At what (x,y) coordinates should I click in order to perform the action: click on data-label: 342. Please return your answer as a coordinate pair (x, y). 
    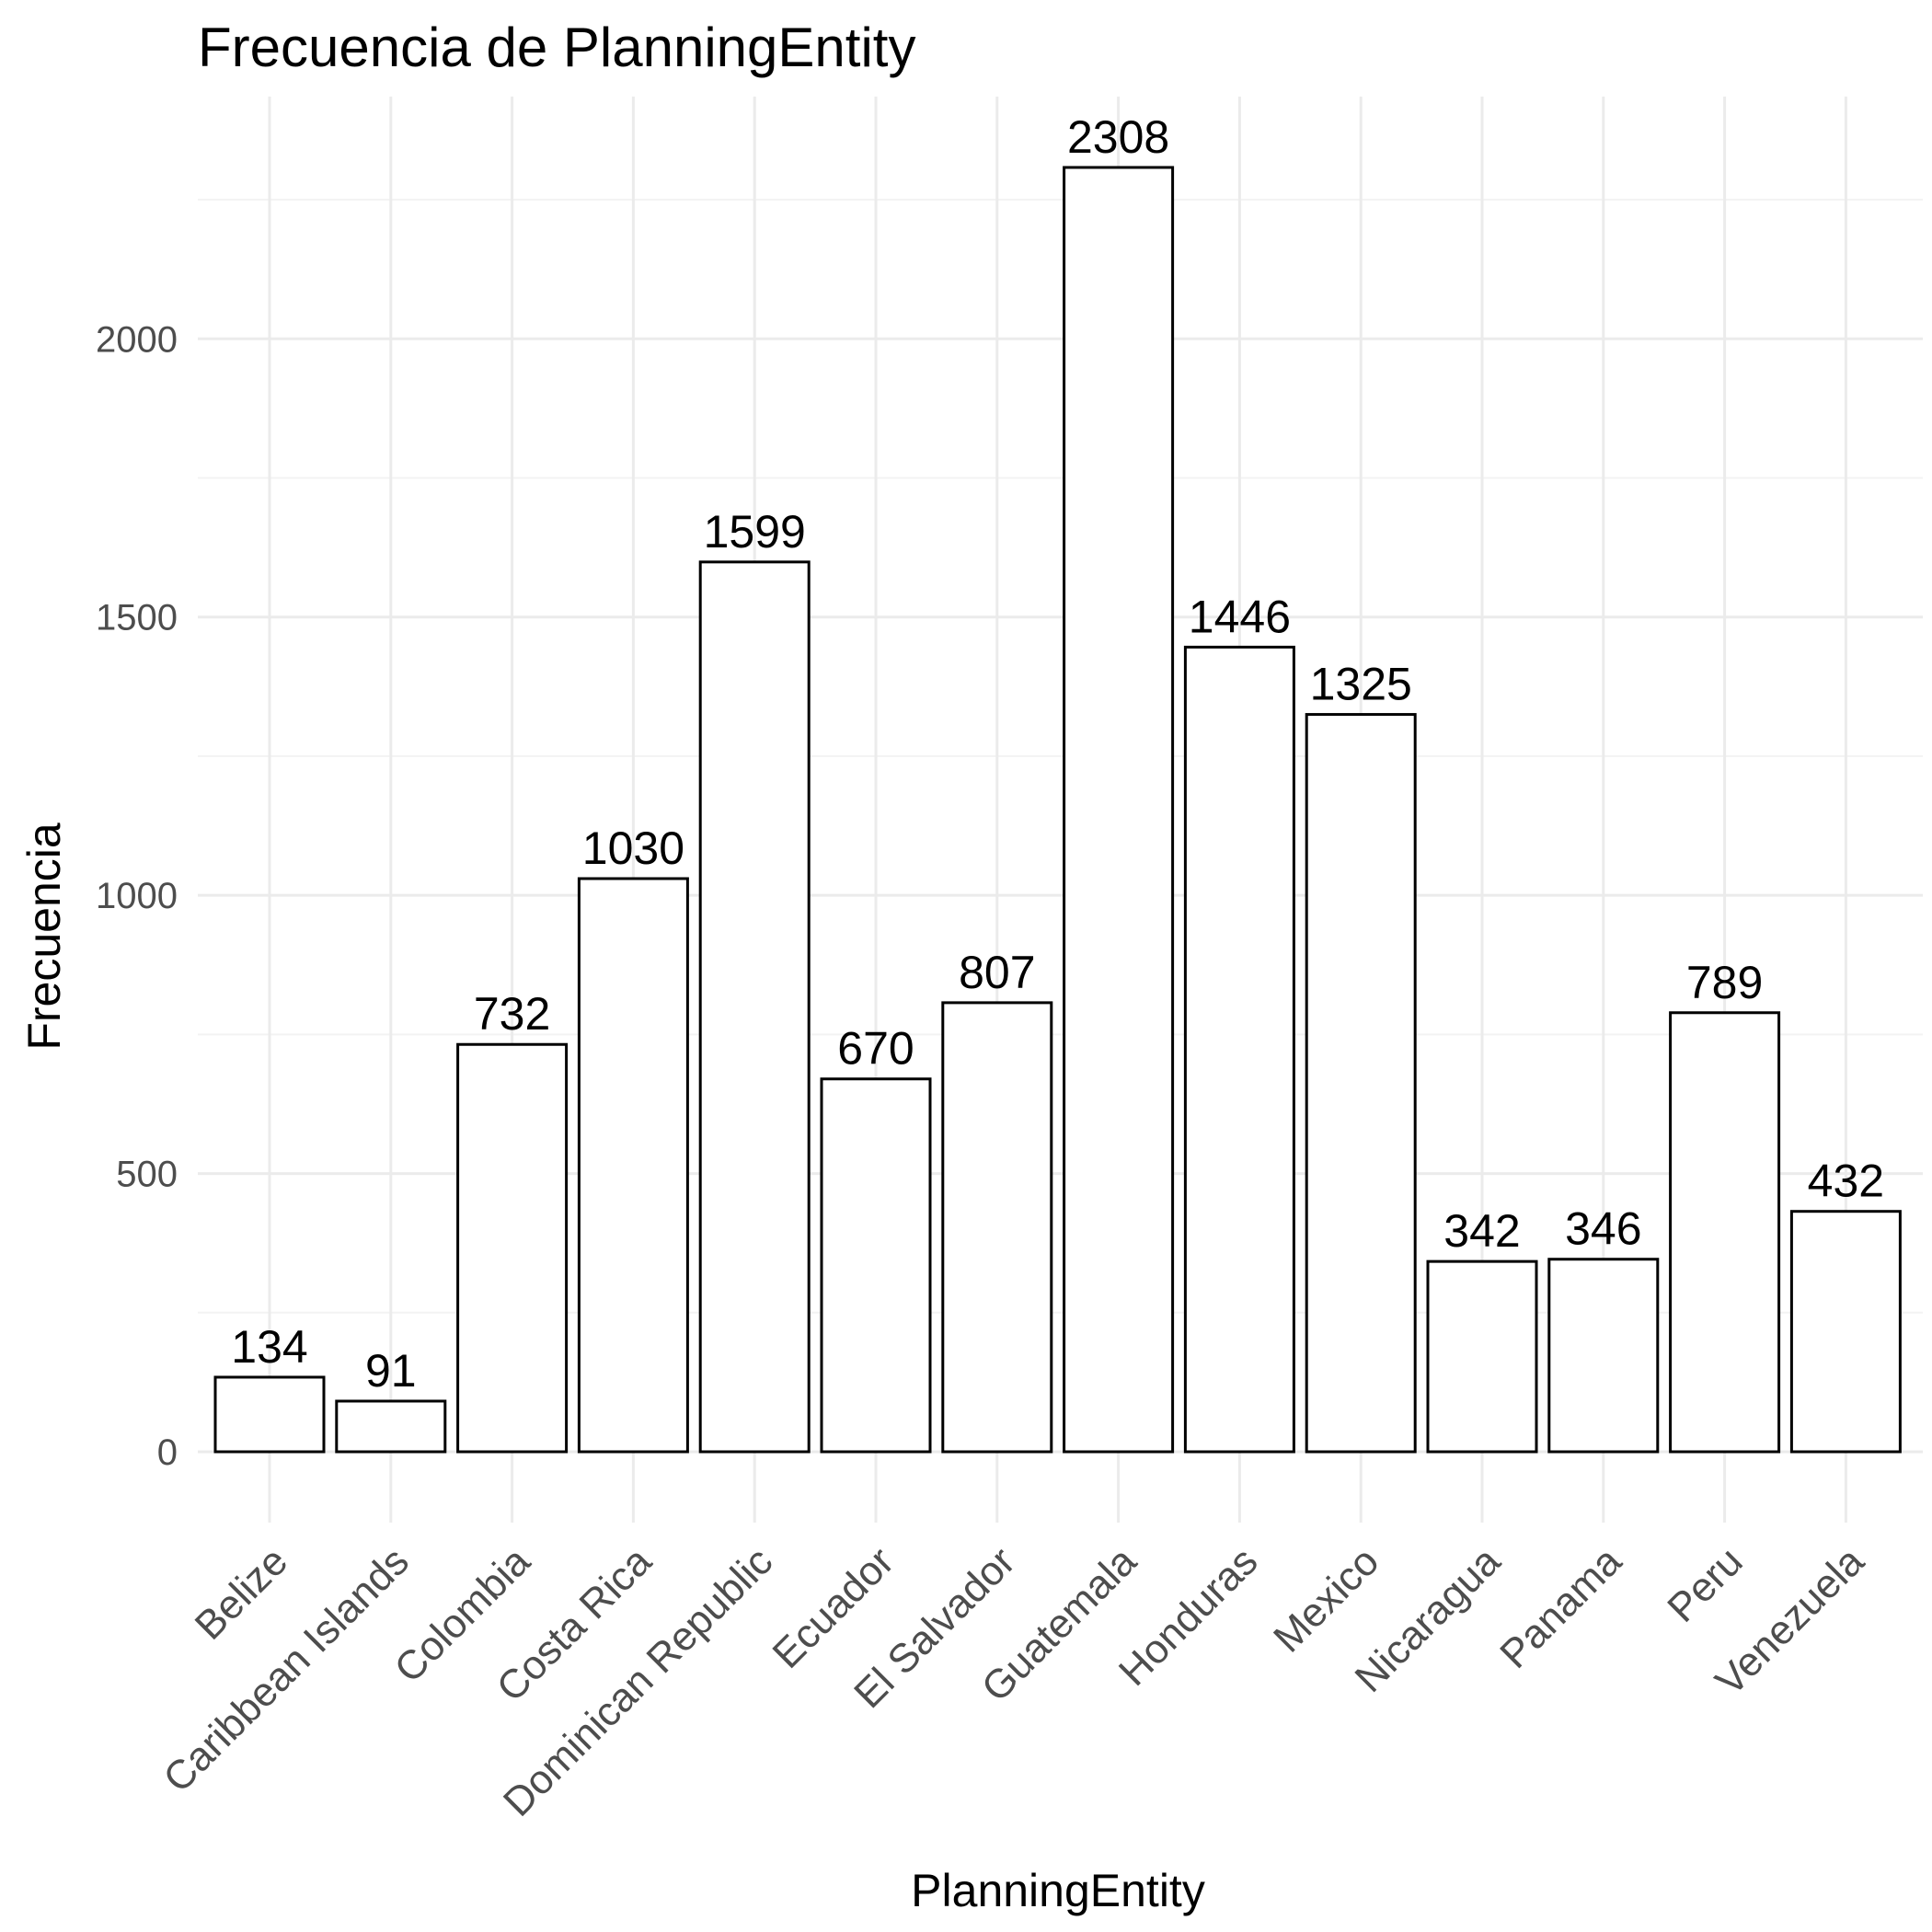
    Looking at the image, I should click on (1481, 1231).